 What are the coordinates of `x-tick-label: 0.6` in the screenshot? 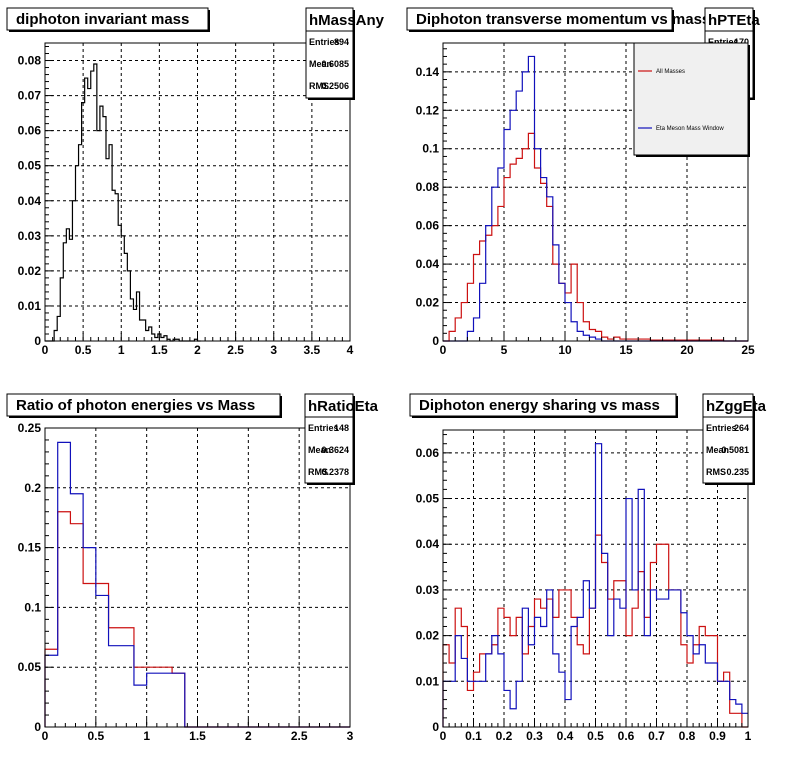 It's located at (626, 736).